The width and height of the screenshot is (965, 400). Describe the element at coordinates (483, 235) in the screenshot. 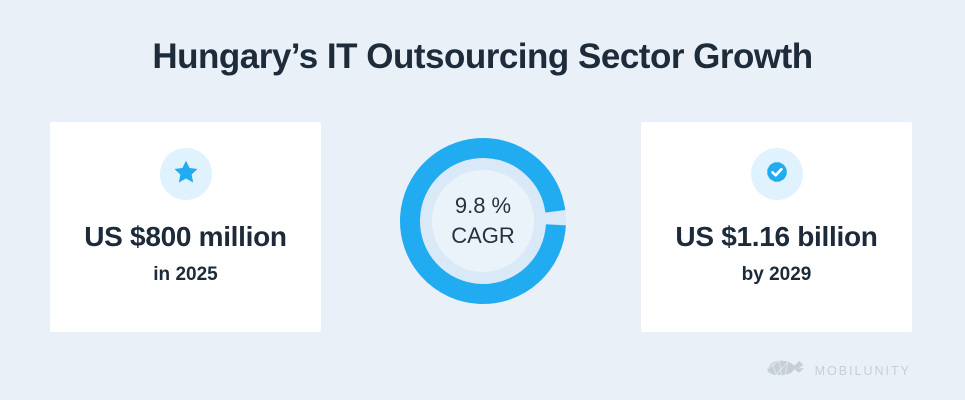

I see `cagr-caption: CAGR` at that location.